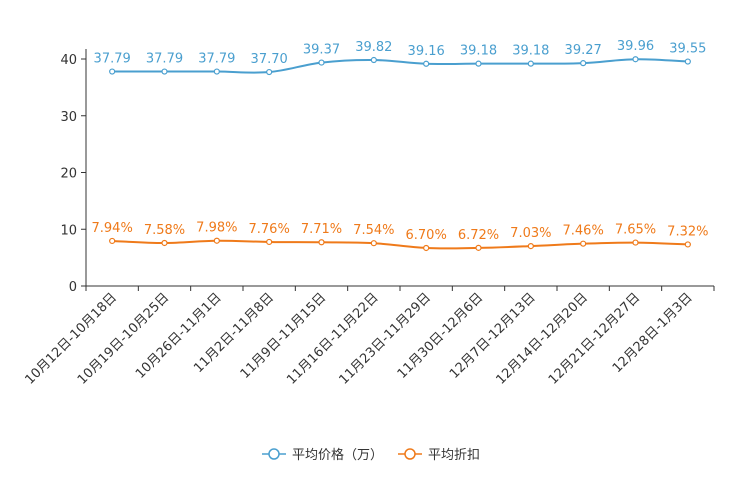 The image size is (744, 496). Describe the element at coordinates (385, 338) in the screenshot. I see `x-tick-label: 11月23日-11月29日` at that location.